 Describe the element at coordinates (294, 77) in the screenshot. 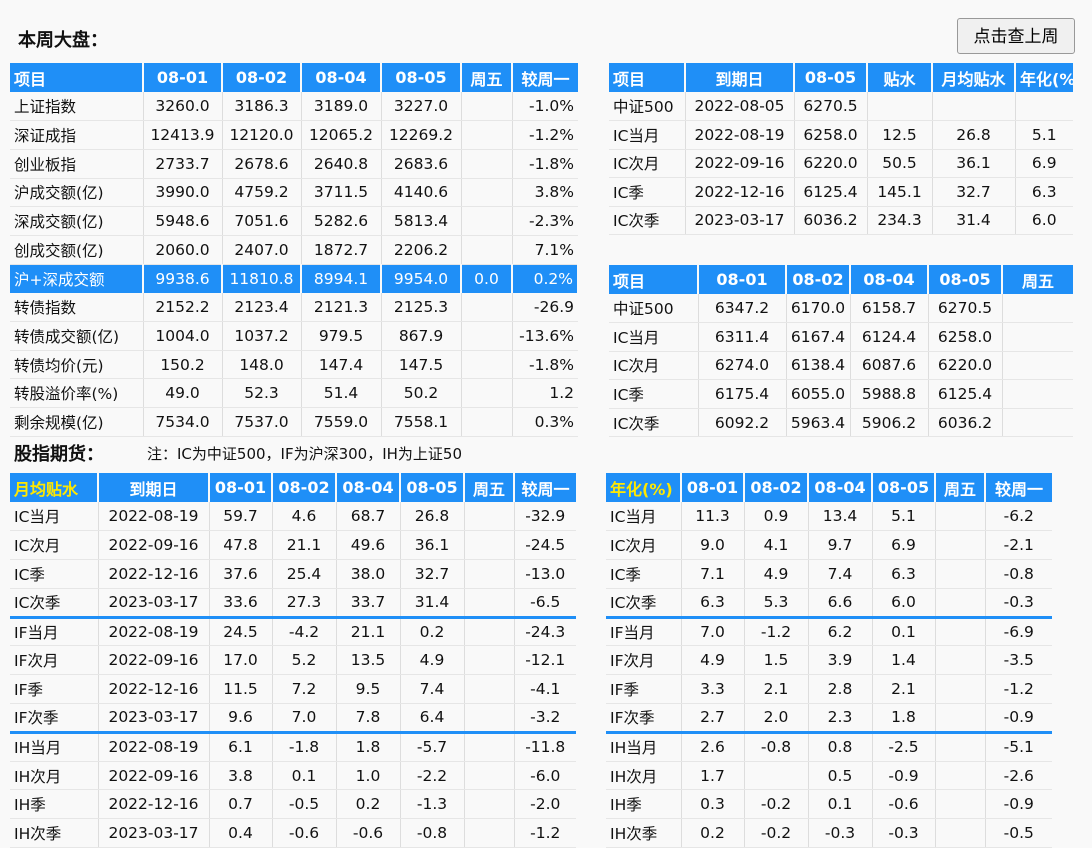

I see `header-row: 项目 08-01 08-02 08-04 08-05 周五 较周一` at that location.